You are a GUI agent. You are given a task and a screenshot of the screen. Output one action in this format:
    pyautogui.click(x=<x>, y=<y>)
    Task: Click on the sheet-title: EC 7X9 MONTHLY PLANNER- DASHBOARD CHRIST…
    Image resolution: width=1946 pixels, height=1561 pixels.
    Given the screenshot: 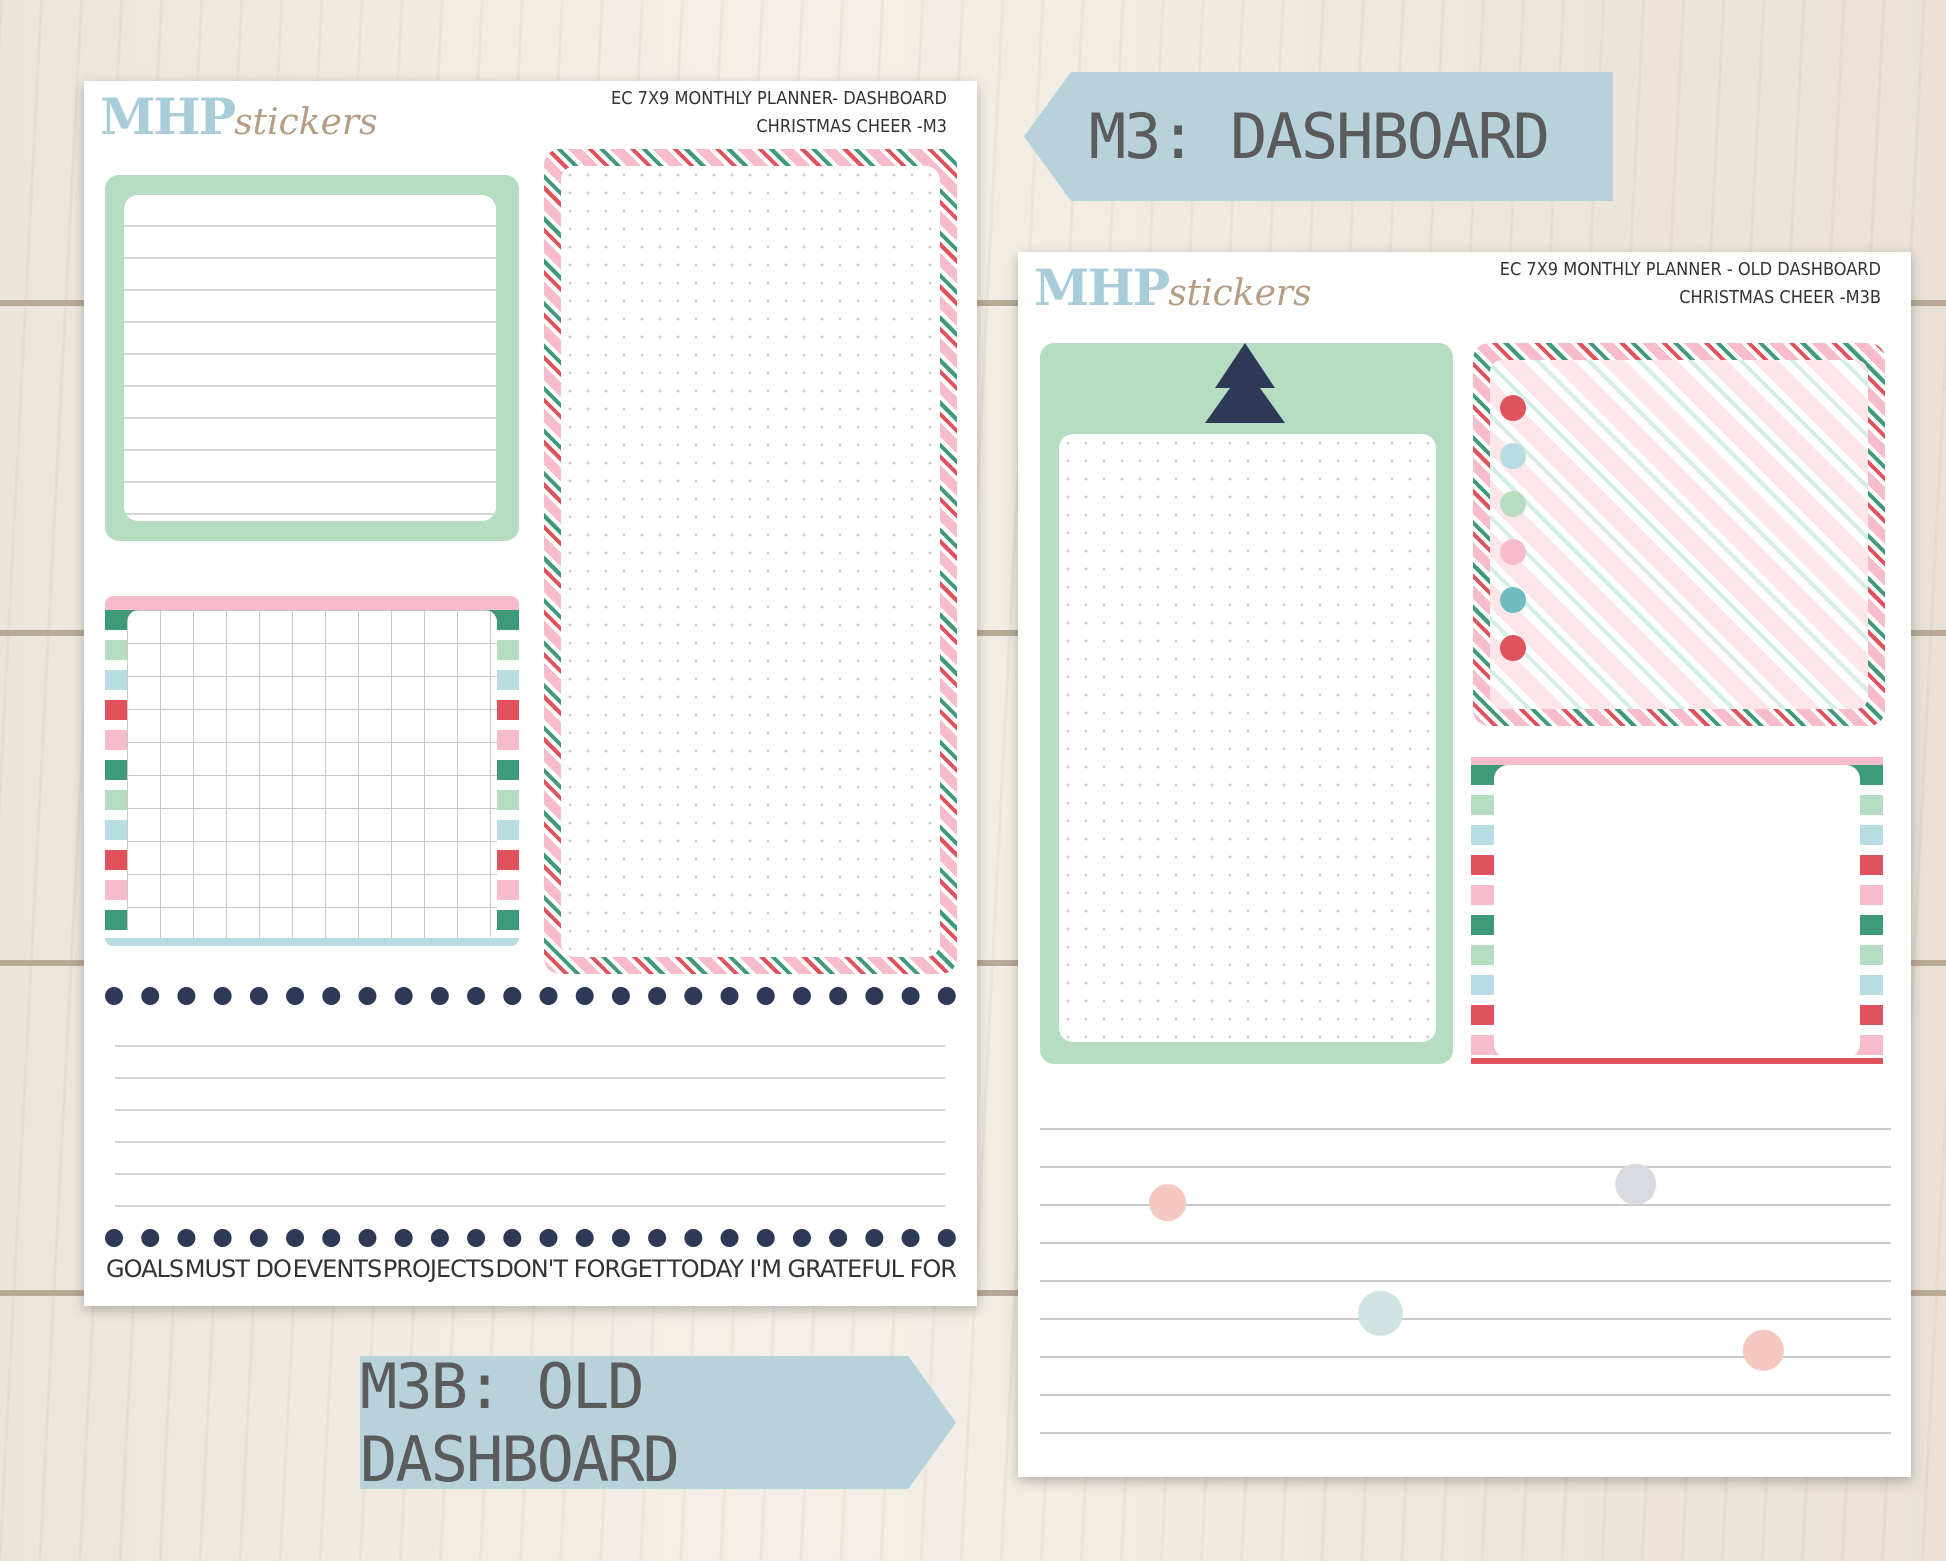 What is the action you would take?
    pyautogui.click(x=779, y=113)
    